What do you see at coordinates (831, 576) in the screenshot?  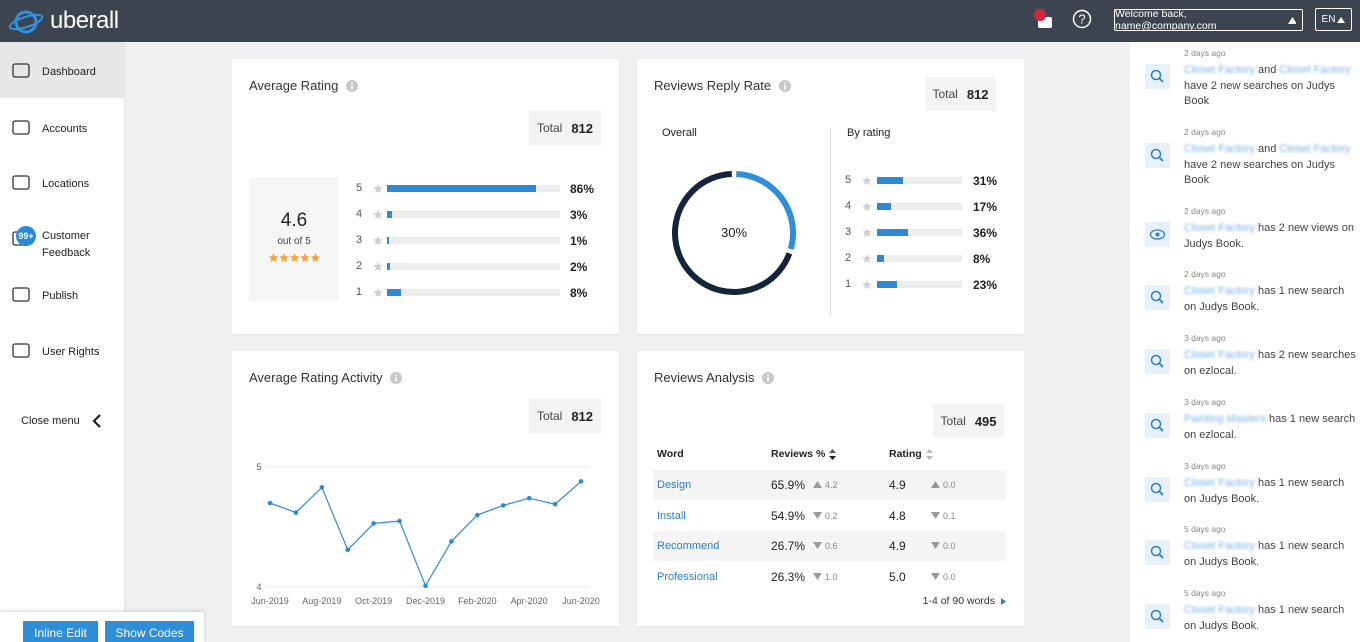 I see `share-delta: 1.0` at bounding box center [831, 576].